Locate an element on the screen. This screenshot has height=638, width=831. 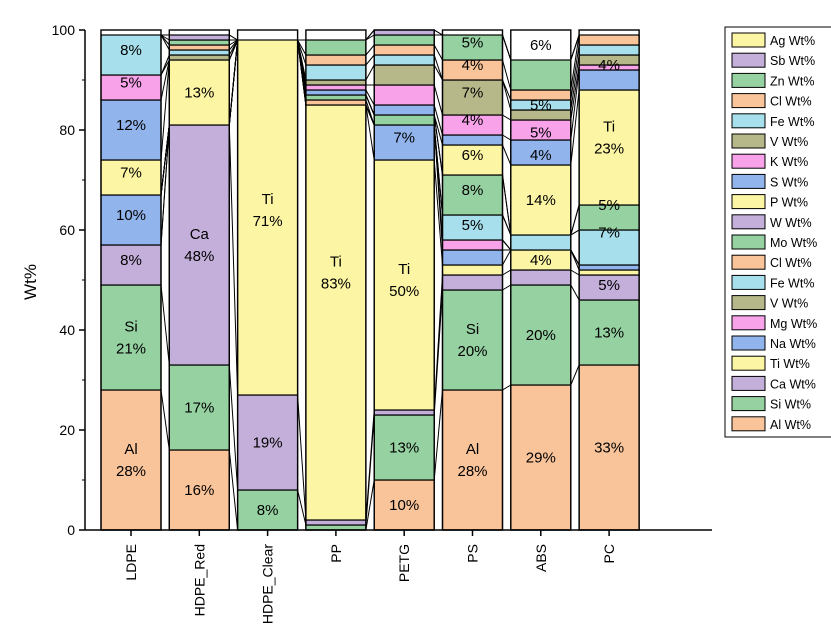
legend-label: W Wt% is located at coordinates (791, 223).